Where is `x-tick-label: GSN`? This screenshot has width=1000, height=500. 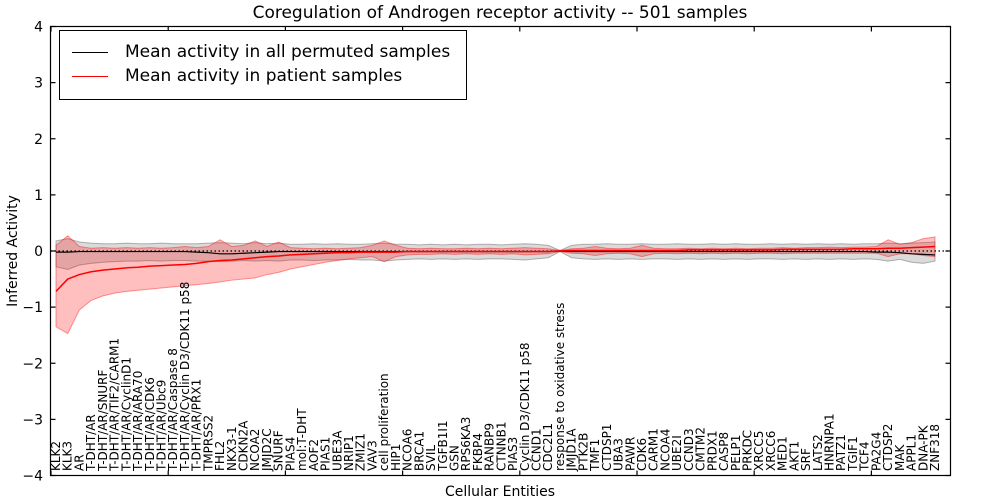
x-tick-label: GSN is located at coordinates (454, 458).